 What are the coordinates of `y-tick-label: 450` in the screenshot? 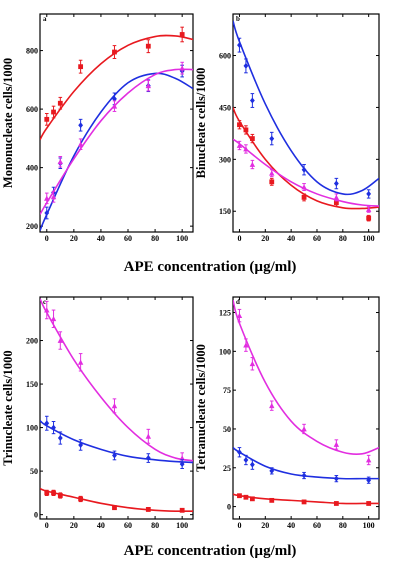 It's located at (225, 107).